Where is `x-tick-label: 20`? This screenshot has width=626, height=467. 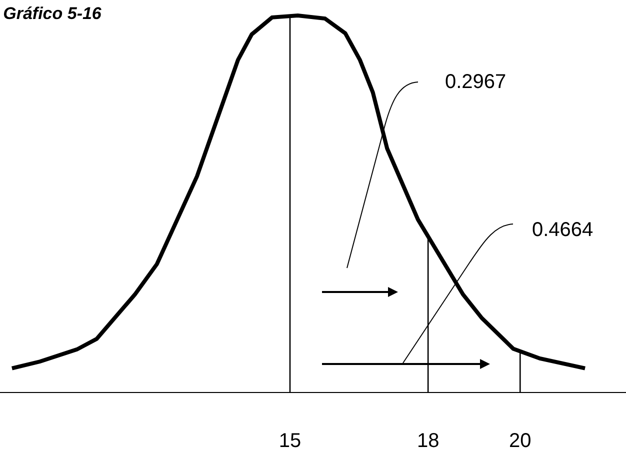
x-tick-label: 20 is located at coordinates (520, 441).